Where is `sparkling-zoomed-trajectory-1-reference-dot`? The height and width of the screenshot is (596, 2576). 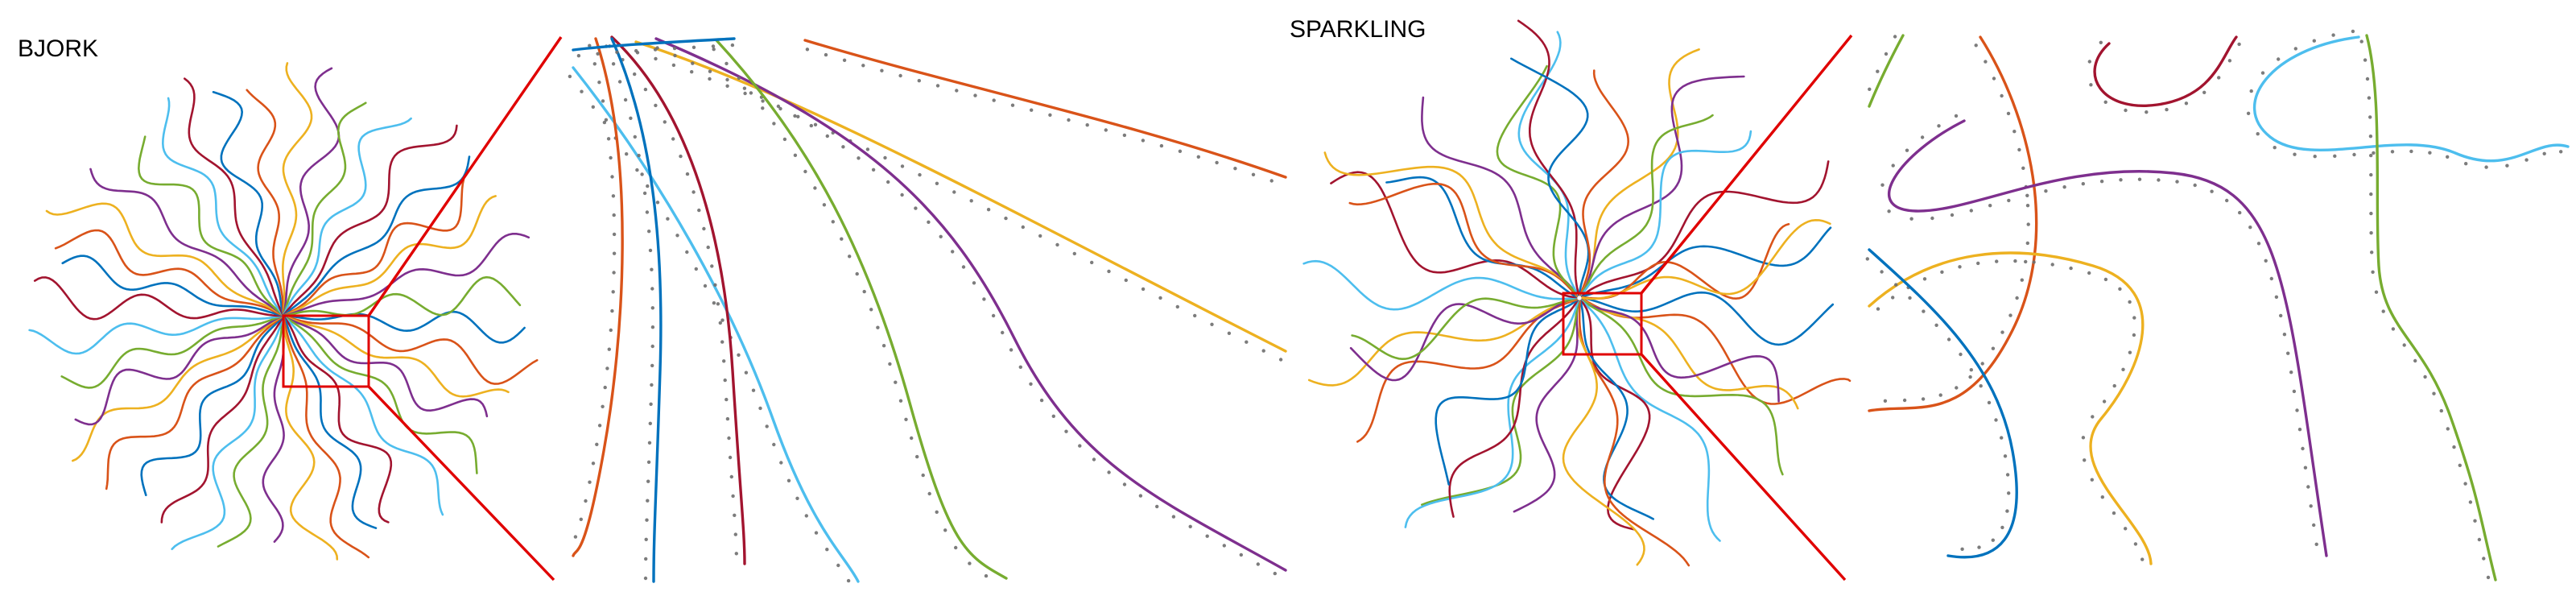 sparkling-zoomed-trajectory-1-reference-dot is located at coordinates (1886, 54).